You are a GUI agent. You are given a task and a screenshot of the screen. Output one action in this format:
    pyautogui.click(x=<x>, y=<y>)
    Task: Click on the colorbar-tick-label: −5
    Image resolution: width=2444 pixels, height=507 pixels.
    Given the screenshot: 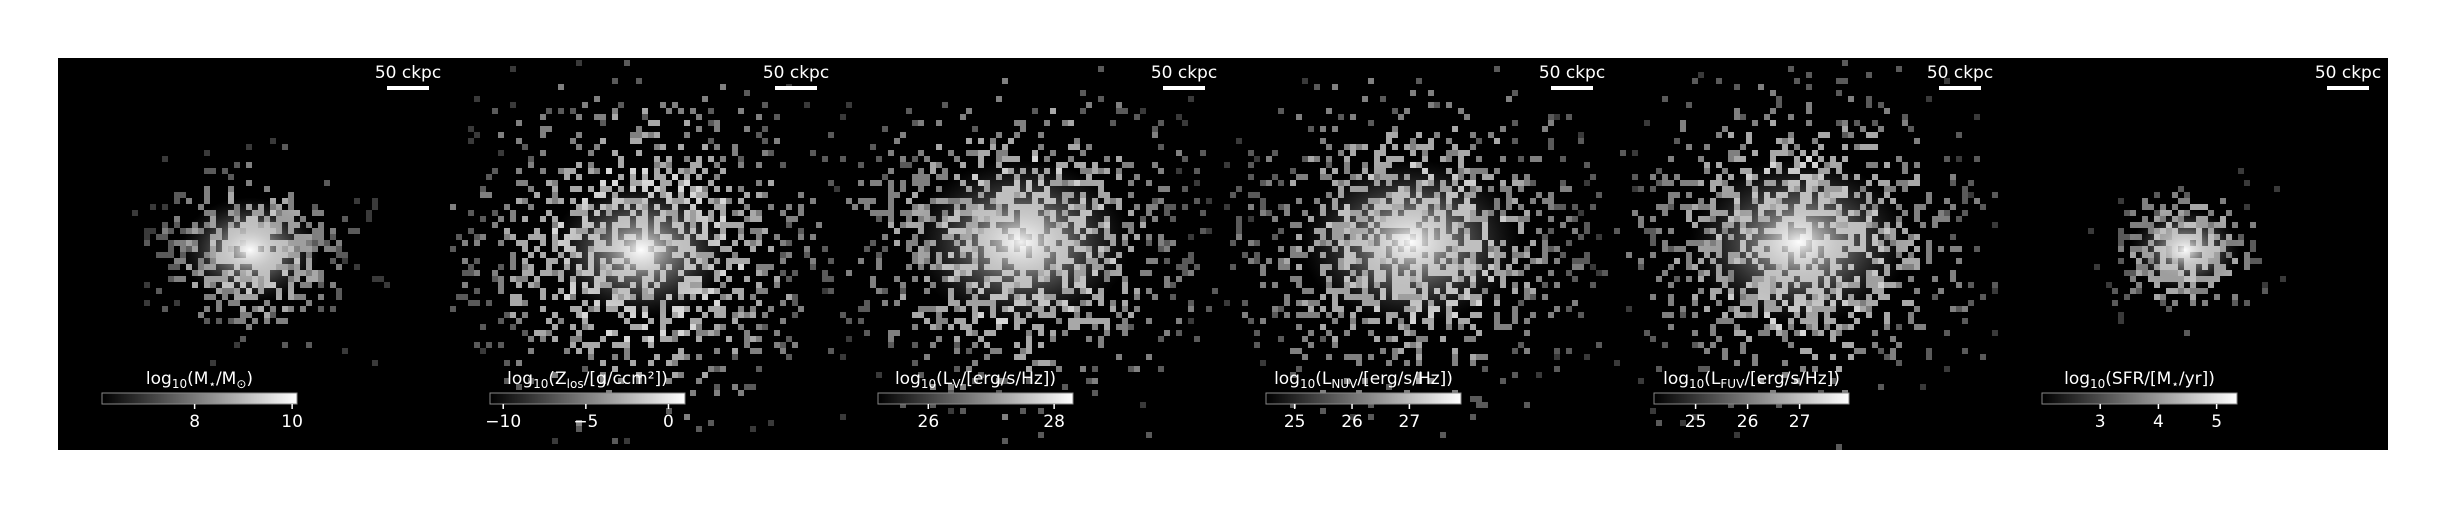 What is the action you would take?
    pyautogui.click(x=585, y=422)
    